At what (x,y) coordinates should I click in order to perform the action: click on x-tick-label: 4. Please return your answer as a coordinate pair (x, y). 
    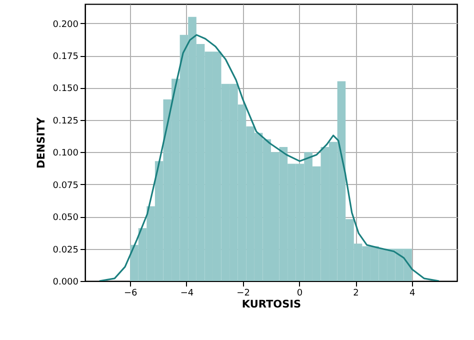
    Looking at the image, I should click on (413, 293).